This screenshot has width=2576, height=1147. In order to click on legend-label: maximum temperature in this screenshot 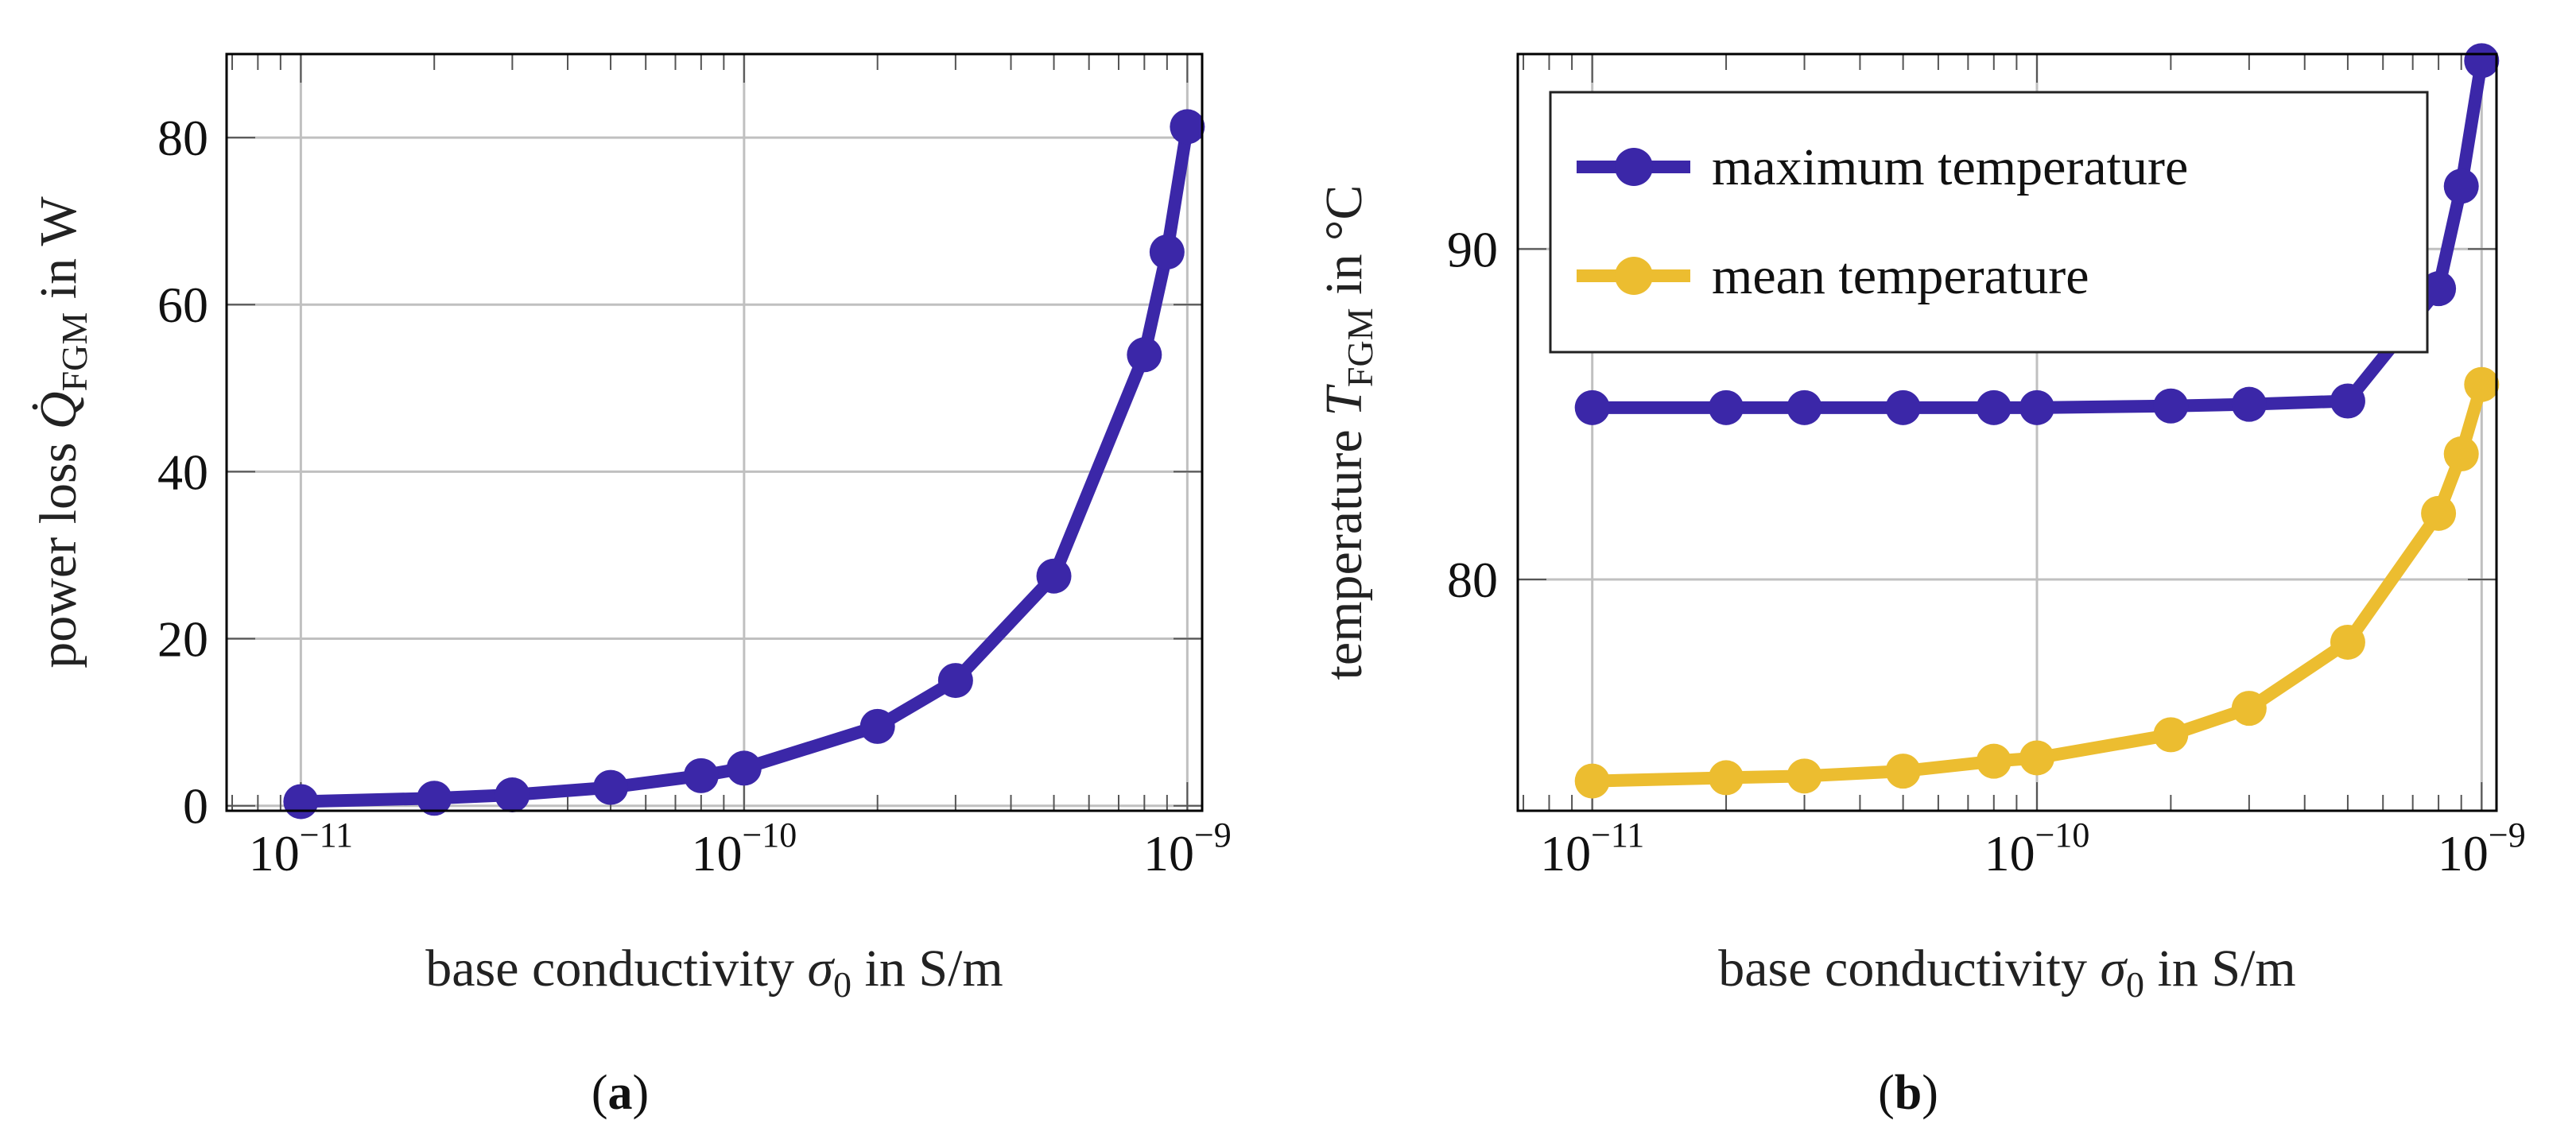, I will do `click(1950, 167)`.